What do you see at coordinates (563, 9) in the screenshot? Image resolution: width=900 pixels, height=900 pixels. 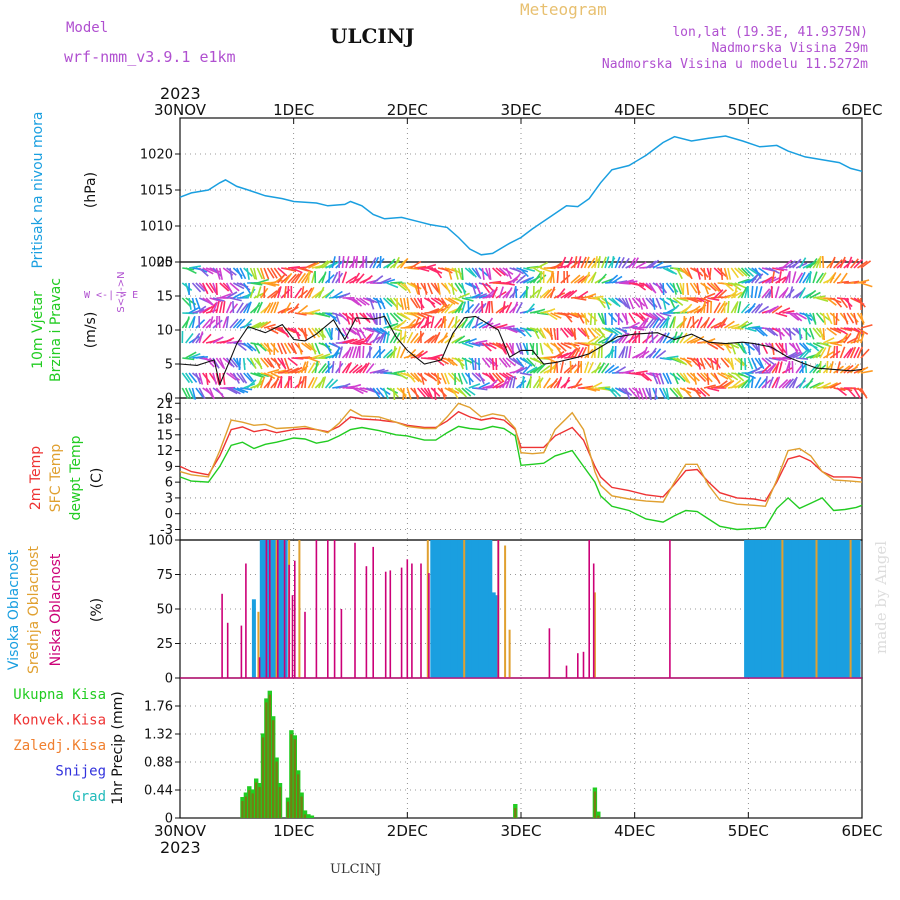 I see `meteogram-title: Meteogram` at bounding box center [563, 9].